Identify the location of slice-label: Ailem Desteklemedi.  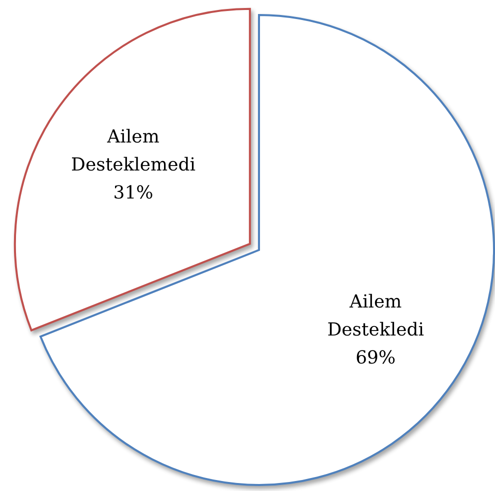
(133, 151).